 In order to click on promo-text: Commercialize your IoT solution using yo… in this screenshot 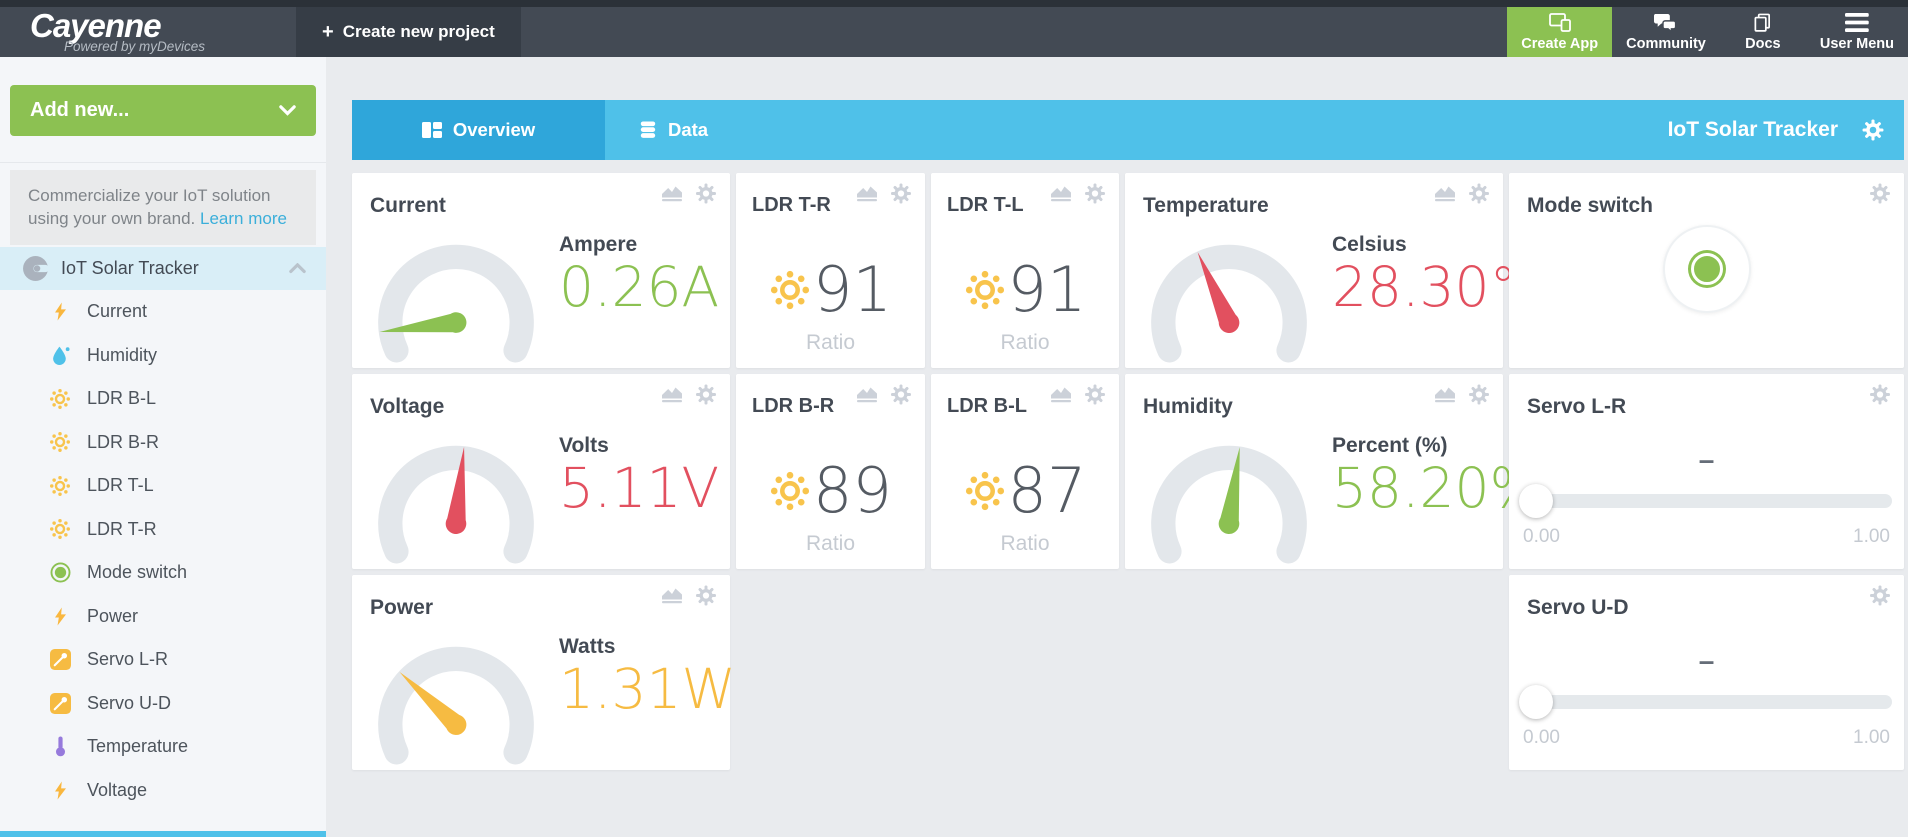, I will do `click(149, 207)`.